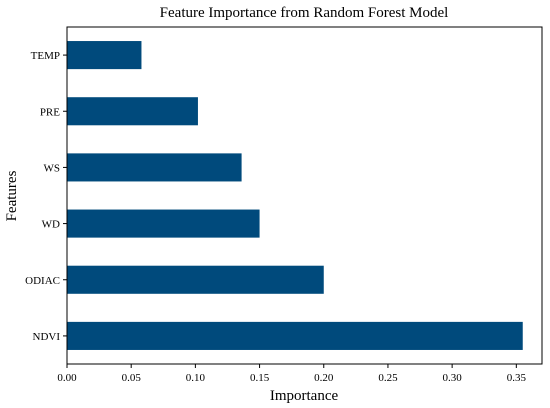 This screenshot has height=408, width=550. What do you see at coordinates (196, 378) in the screenshot?
I see `x-tick-label: 0.10` at bounding box center [196, 378].